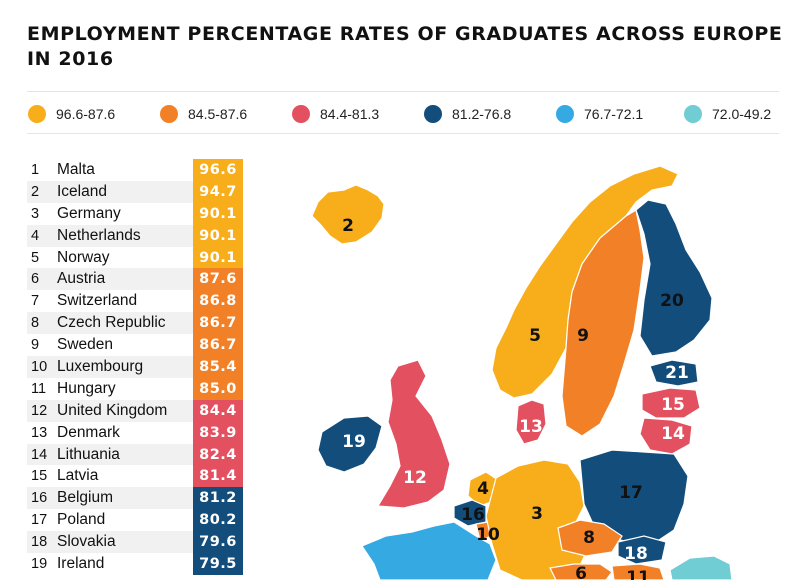 This screenshot has width=800, height=580. I want to click on legend-item: 84.5-87.6, so click(203, 114).